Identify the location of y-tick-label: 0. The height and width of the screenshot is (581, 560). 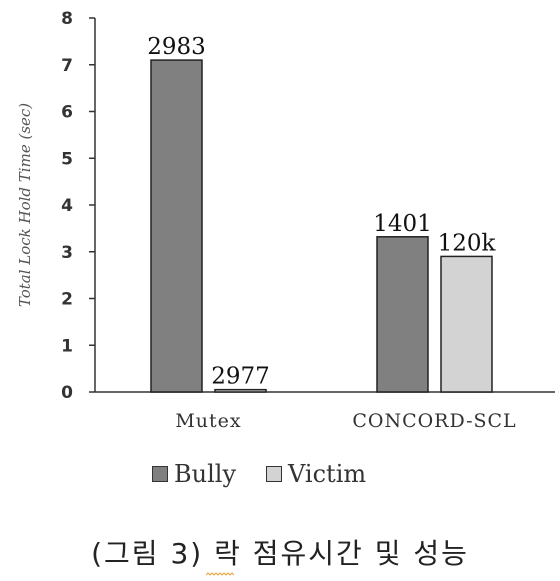
(67, 393).